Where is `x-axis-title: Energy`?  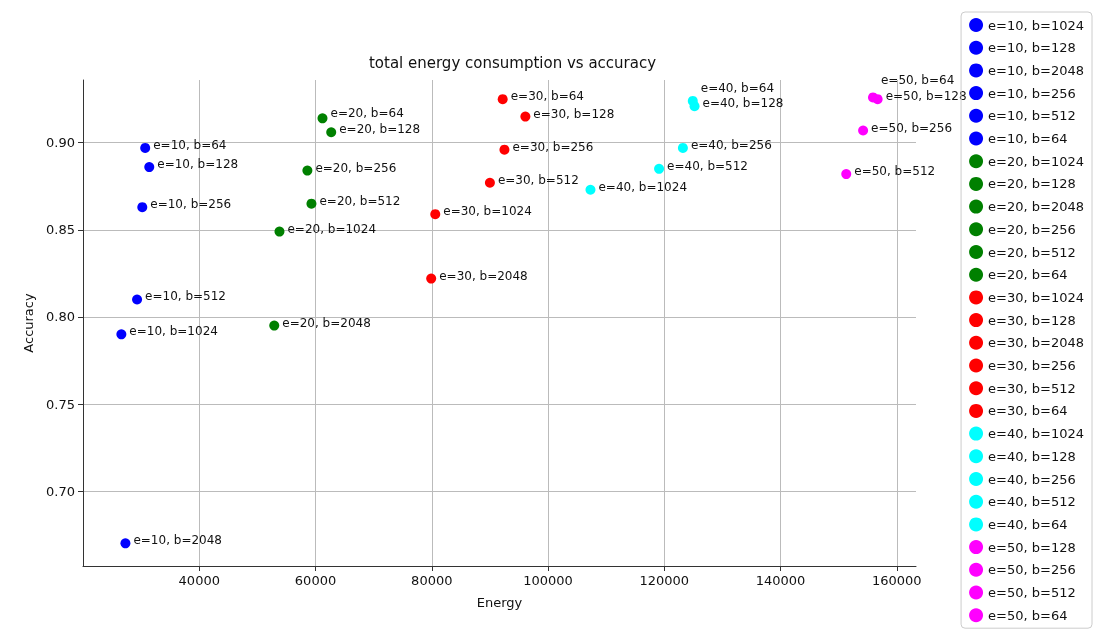
x-axis-title: Energy is located at coordinates (499, 602).